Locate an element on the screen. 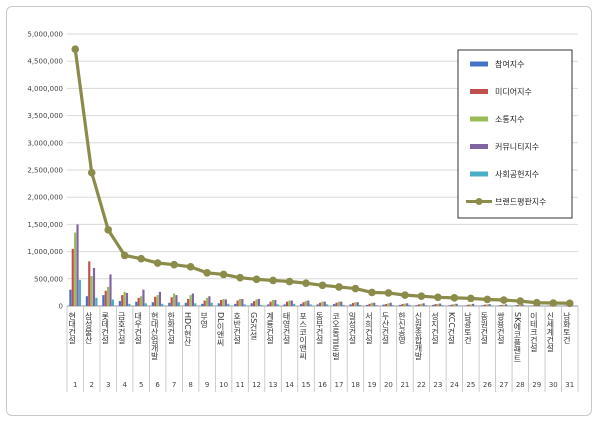  category-label: KCC건설 is located at coordinates (451, 328).